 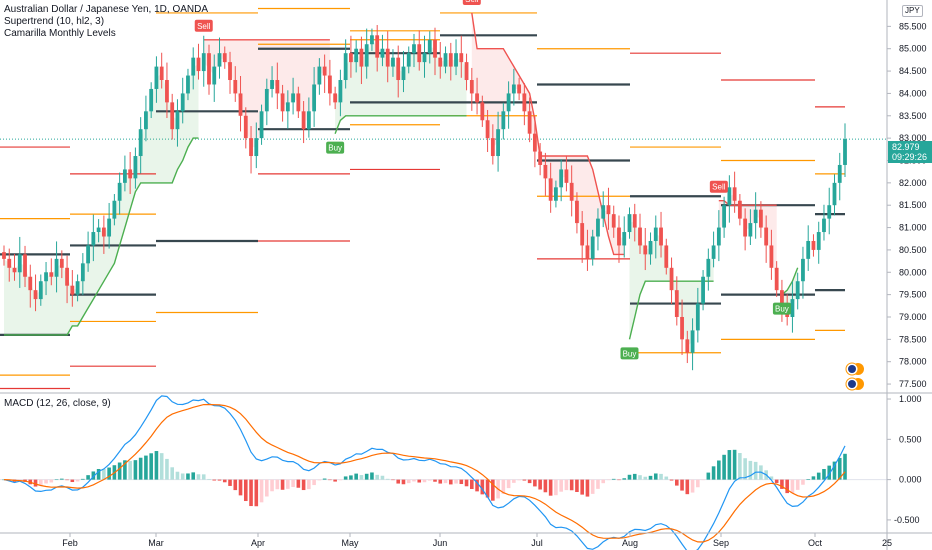 I want to click on signal-label: Sell, so click(x=472, y=2).